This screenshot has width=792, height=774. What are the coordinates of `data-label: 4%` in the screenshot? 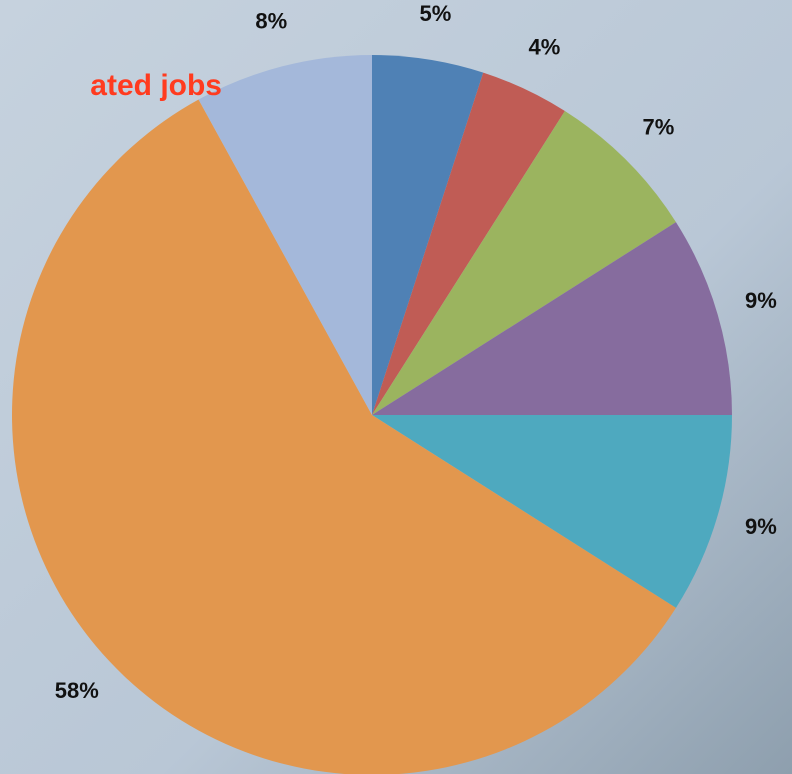 It's located at (545, 46).